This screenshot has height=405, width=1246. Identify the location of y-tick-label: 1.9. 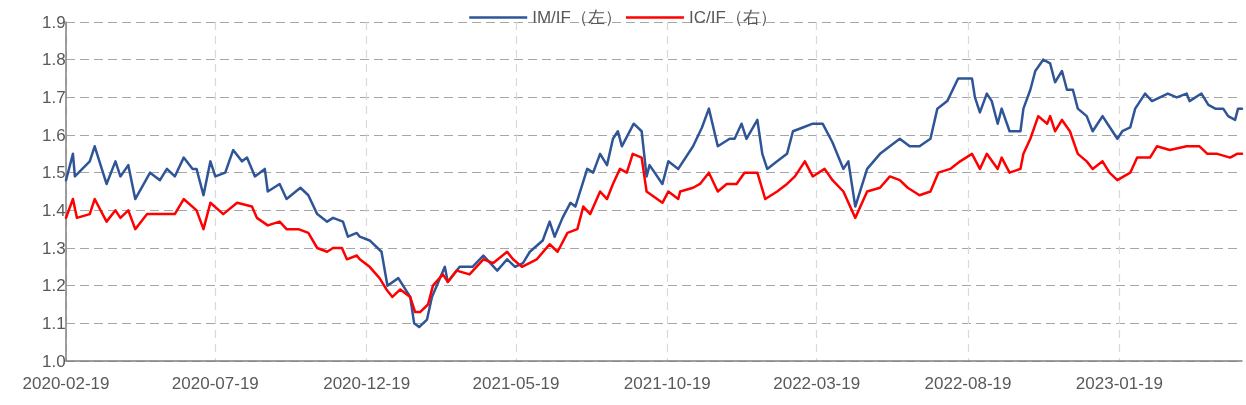
(54, 22).